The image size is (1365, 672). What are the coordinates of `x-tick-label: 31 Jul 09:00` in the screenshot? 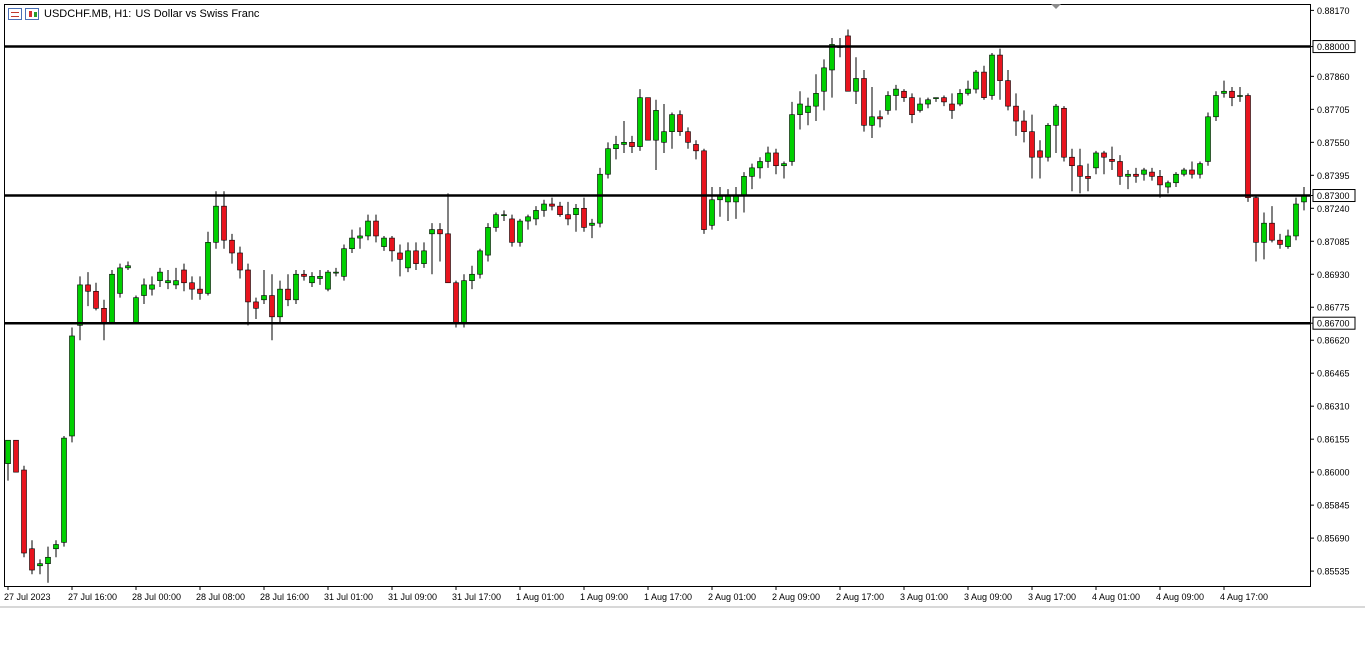 It's located at (412, 597).